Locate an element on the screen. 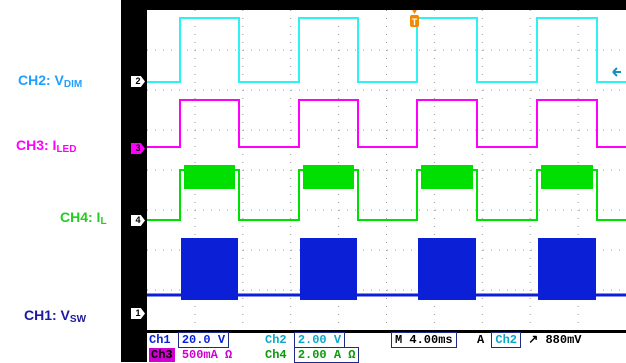 The height and width of the screenshot is (363, 626). ch3-trace is located at coordinates (386, 123).